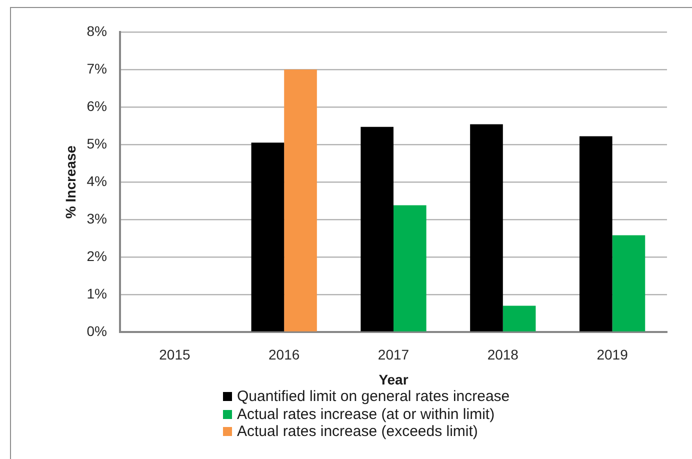  What do you see at coordinates (366, 414) in the screenshot?
I see `legend-label: Actual rates increase (at or within limit)` at bounding box center [366, 414].